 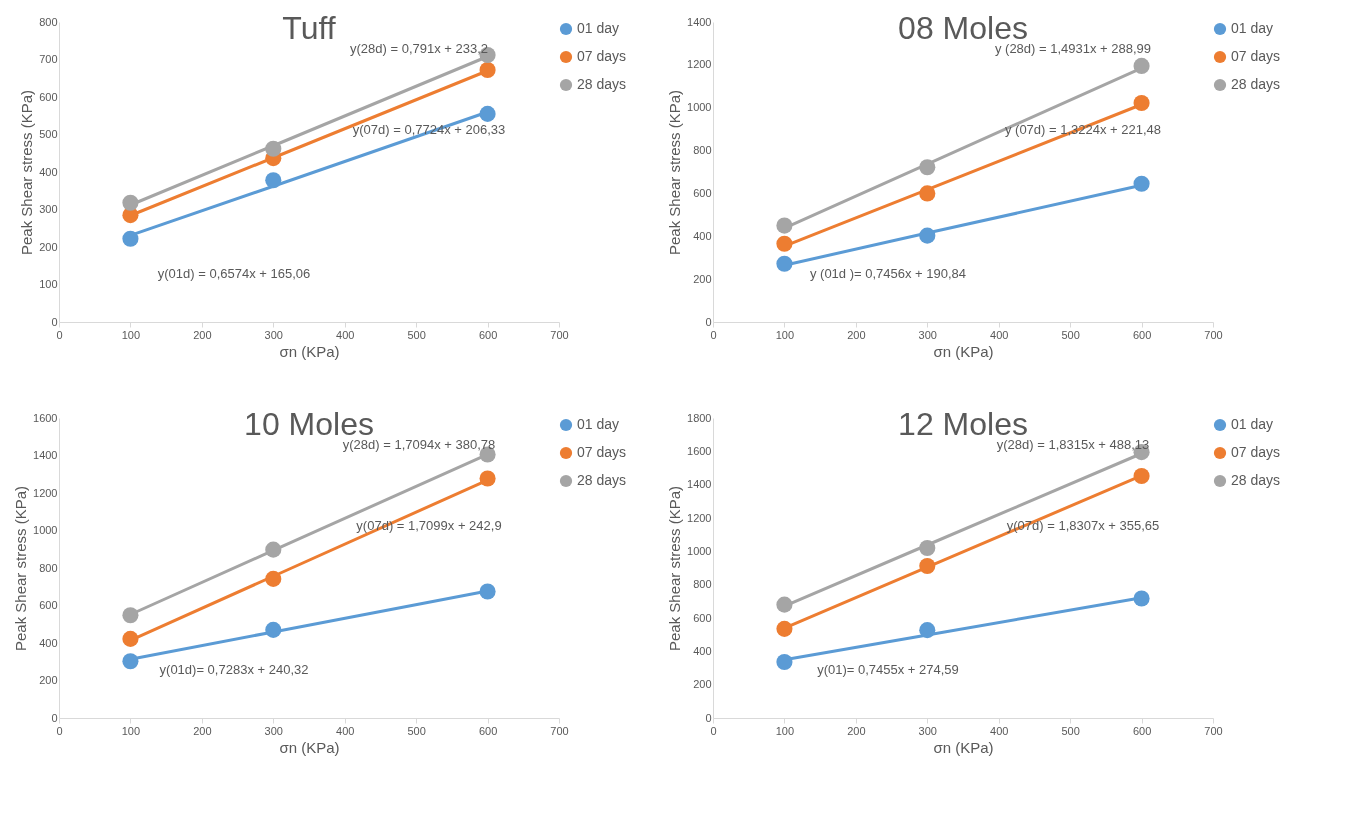 I want to click on annotation: y (01d )= 0,7456x + 190,84, so click(x=888, y=273).